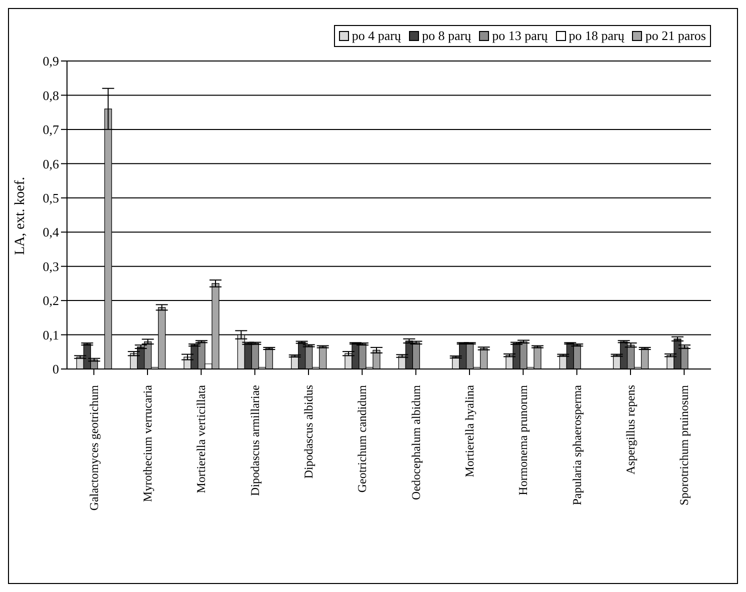 The height and width of the screenshot is (592, 746). Describe the element at coordinates (93, 447) in the screenshot. I see `x-tick-label: Galactomyces geotrichum` at that location.